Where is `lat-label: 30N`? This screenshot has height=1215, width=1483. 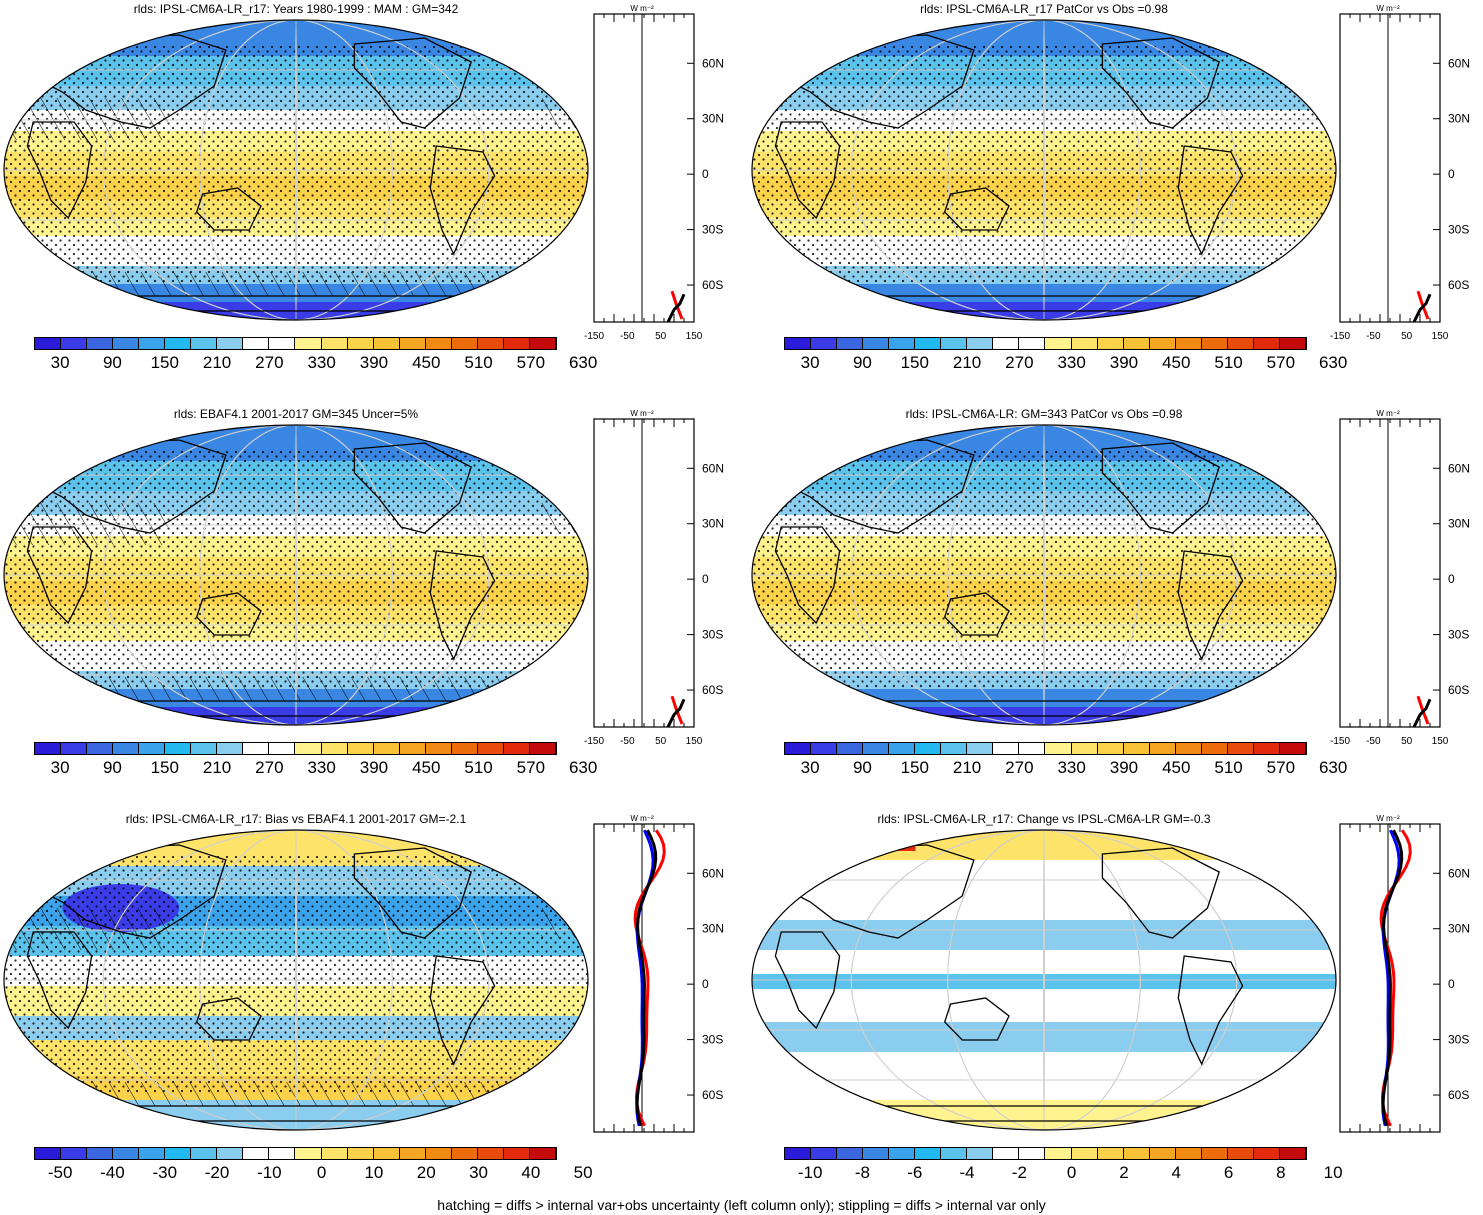
lat-label: 30N is located at coordinates (1459, 929).